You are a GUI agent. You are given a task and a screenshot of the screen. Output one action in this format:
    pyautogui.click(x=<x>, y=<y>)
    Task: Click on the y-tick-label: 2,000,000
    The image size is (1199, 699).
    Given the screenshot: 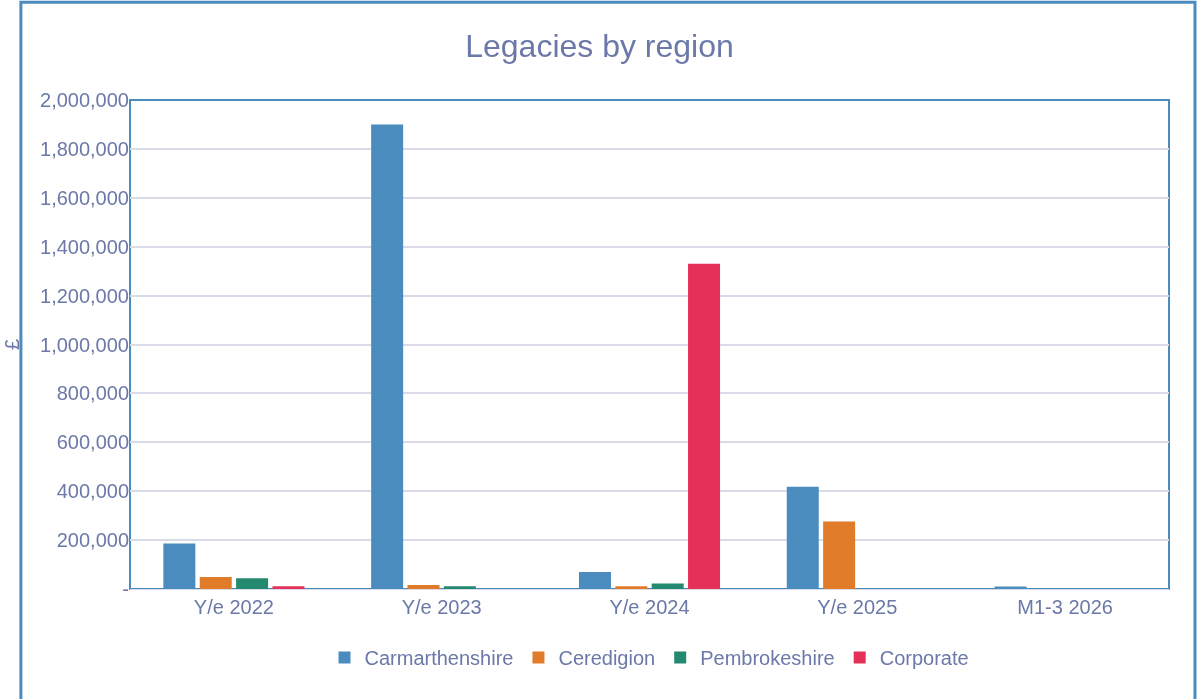 What is the action you would take?
    pyautogui.click(x=84, y=100)
    